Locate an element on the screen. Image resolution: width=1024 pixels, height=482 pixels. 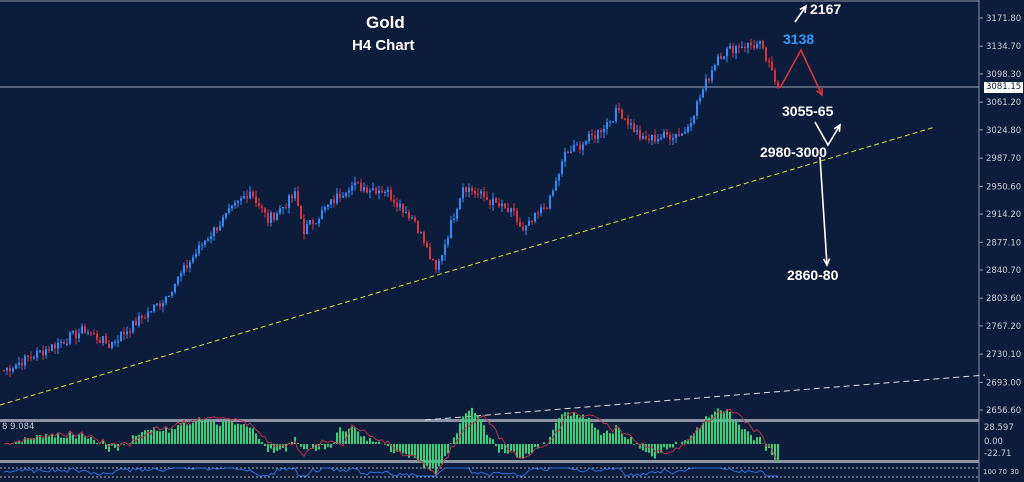
macd-axis-zero: 0.00 is located at coordinates (993, 442).